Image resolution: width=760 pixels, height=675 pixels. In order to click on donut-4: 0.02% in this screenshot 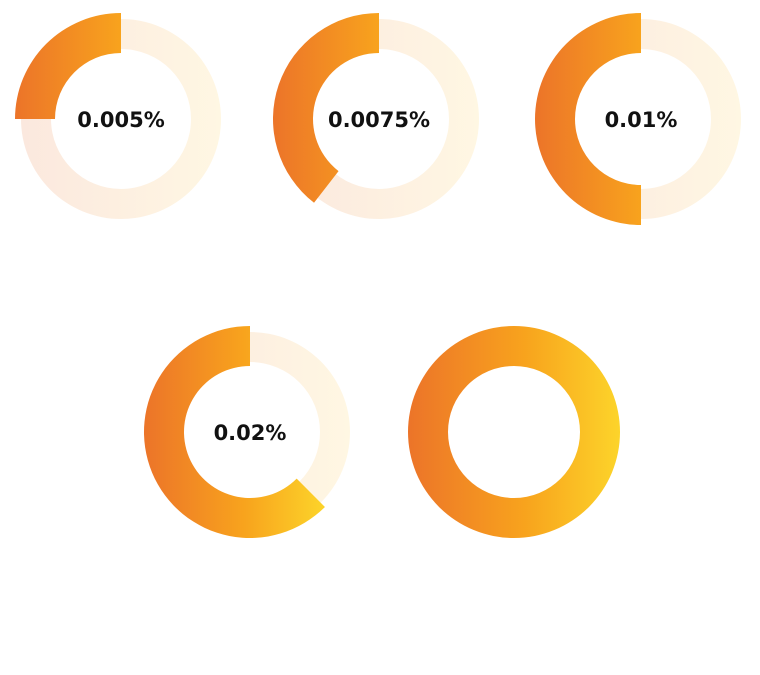, I will do `click(246, 432)`.